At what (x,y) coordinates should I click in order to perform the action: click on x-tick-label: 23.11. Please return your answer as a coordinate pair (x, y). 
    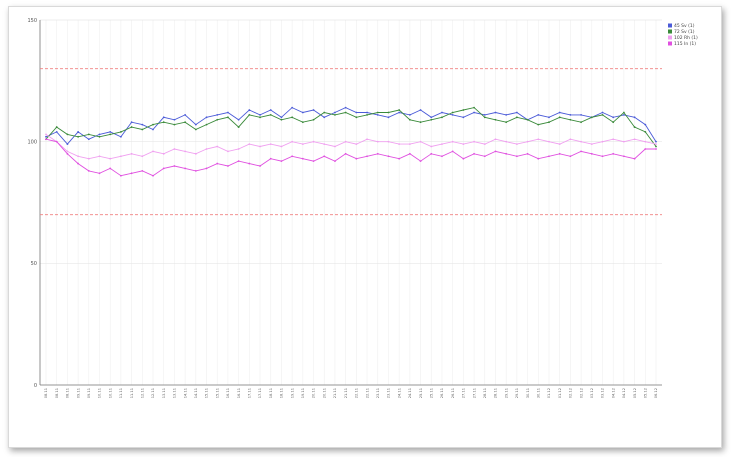
    Looking at the image, I should click on (378, 393).